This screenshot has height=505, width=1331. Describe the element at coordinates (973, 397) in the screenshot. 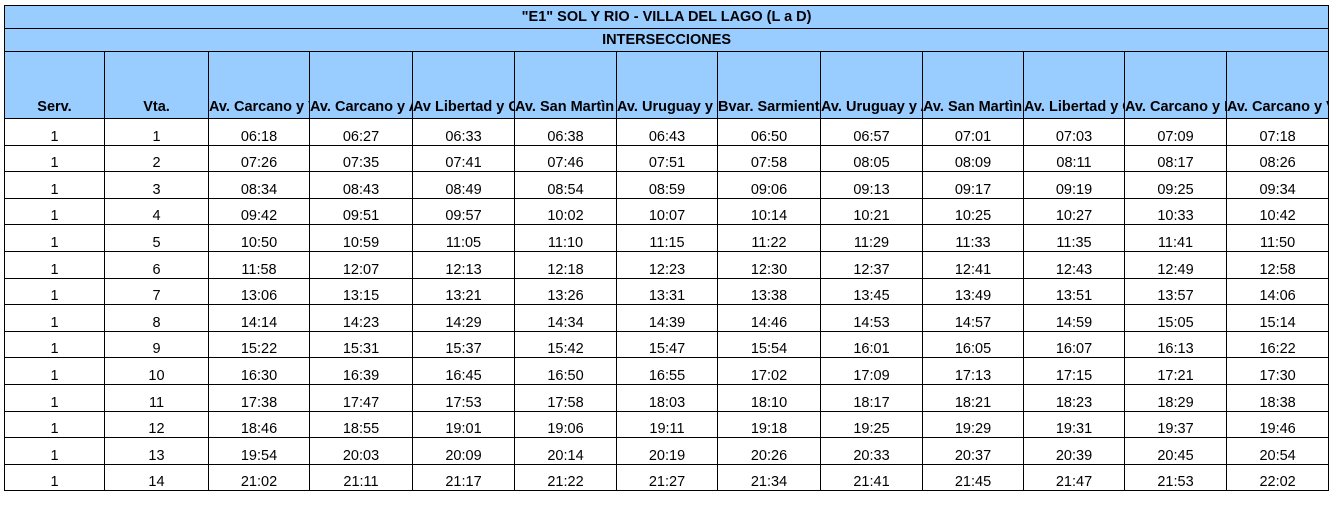

I see `time-cell: 18:21` at that location.